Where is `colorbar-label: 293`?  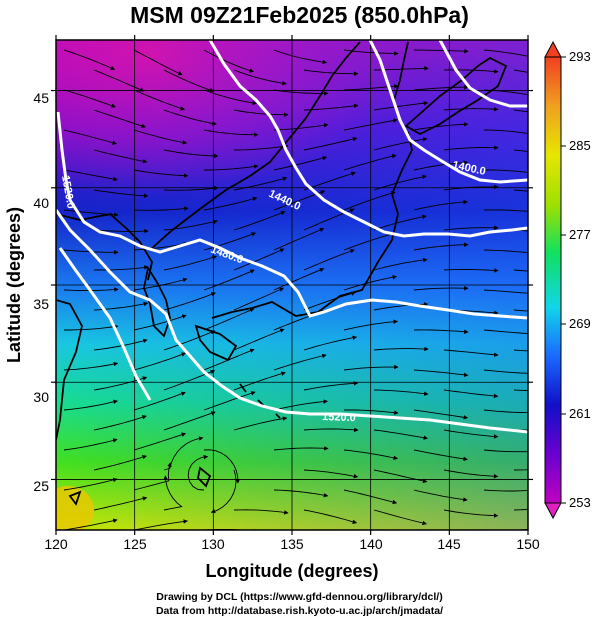 colorbar-label: 293 is located at coordinates (580, 56).